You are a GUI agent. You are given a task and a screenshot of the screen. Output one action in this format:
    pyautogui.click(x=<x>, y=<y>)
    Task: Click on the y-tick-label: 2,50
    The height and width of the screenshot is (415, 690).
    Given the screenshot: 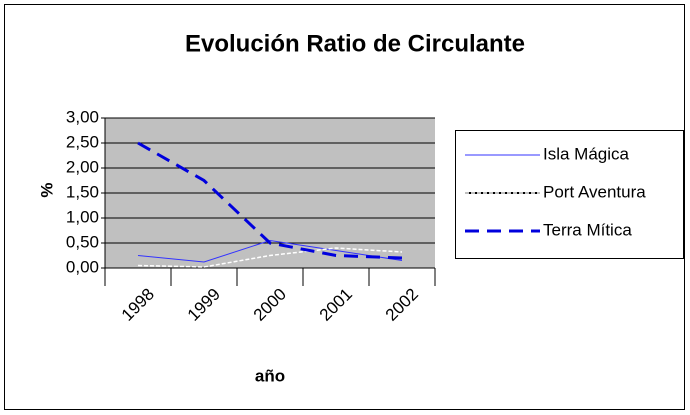 What is the action you would take?
    pyautogui.click(x=82, y=141)
    